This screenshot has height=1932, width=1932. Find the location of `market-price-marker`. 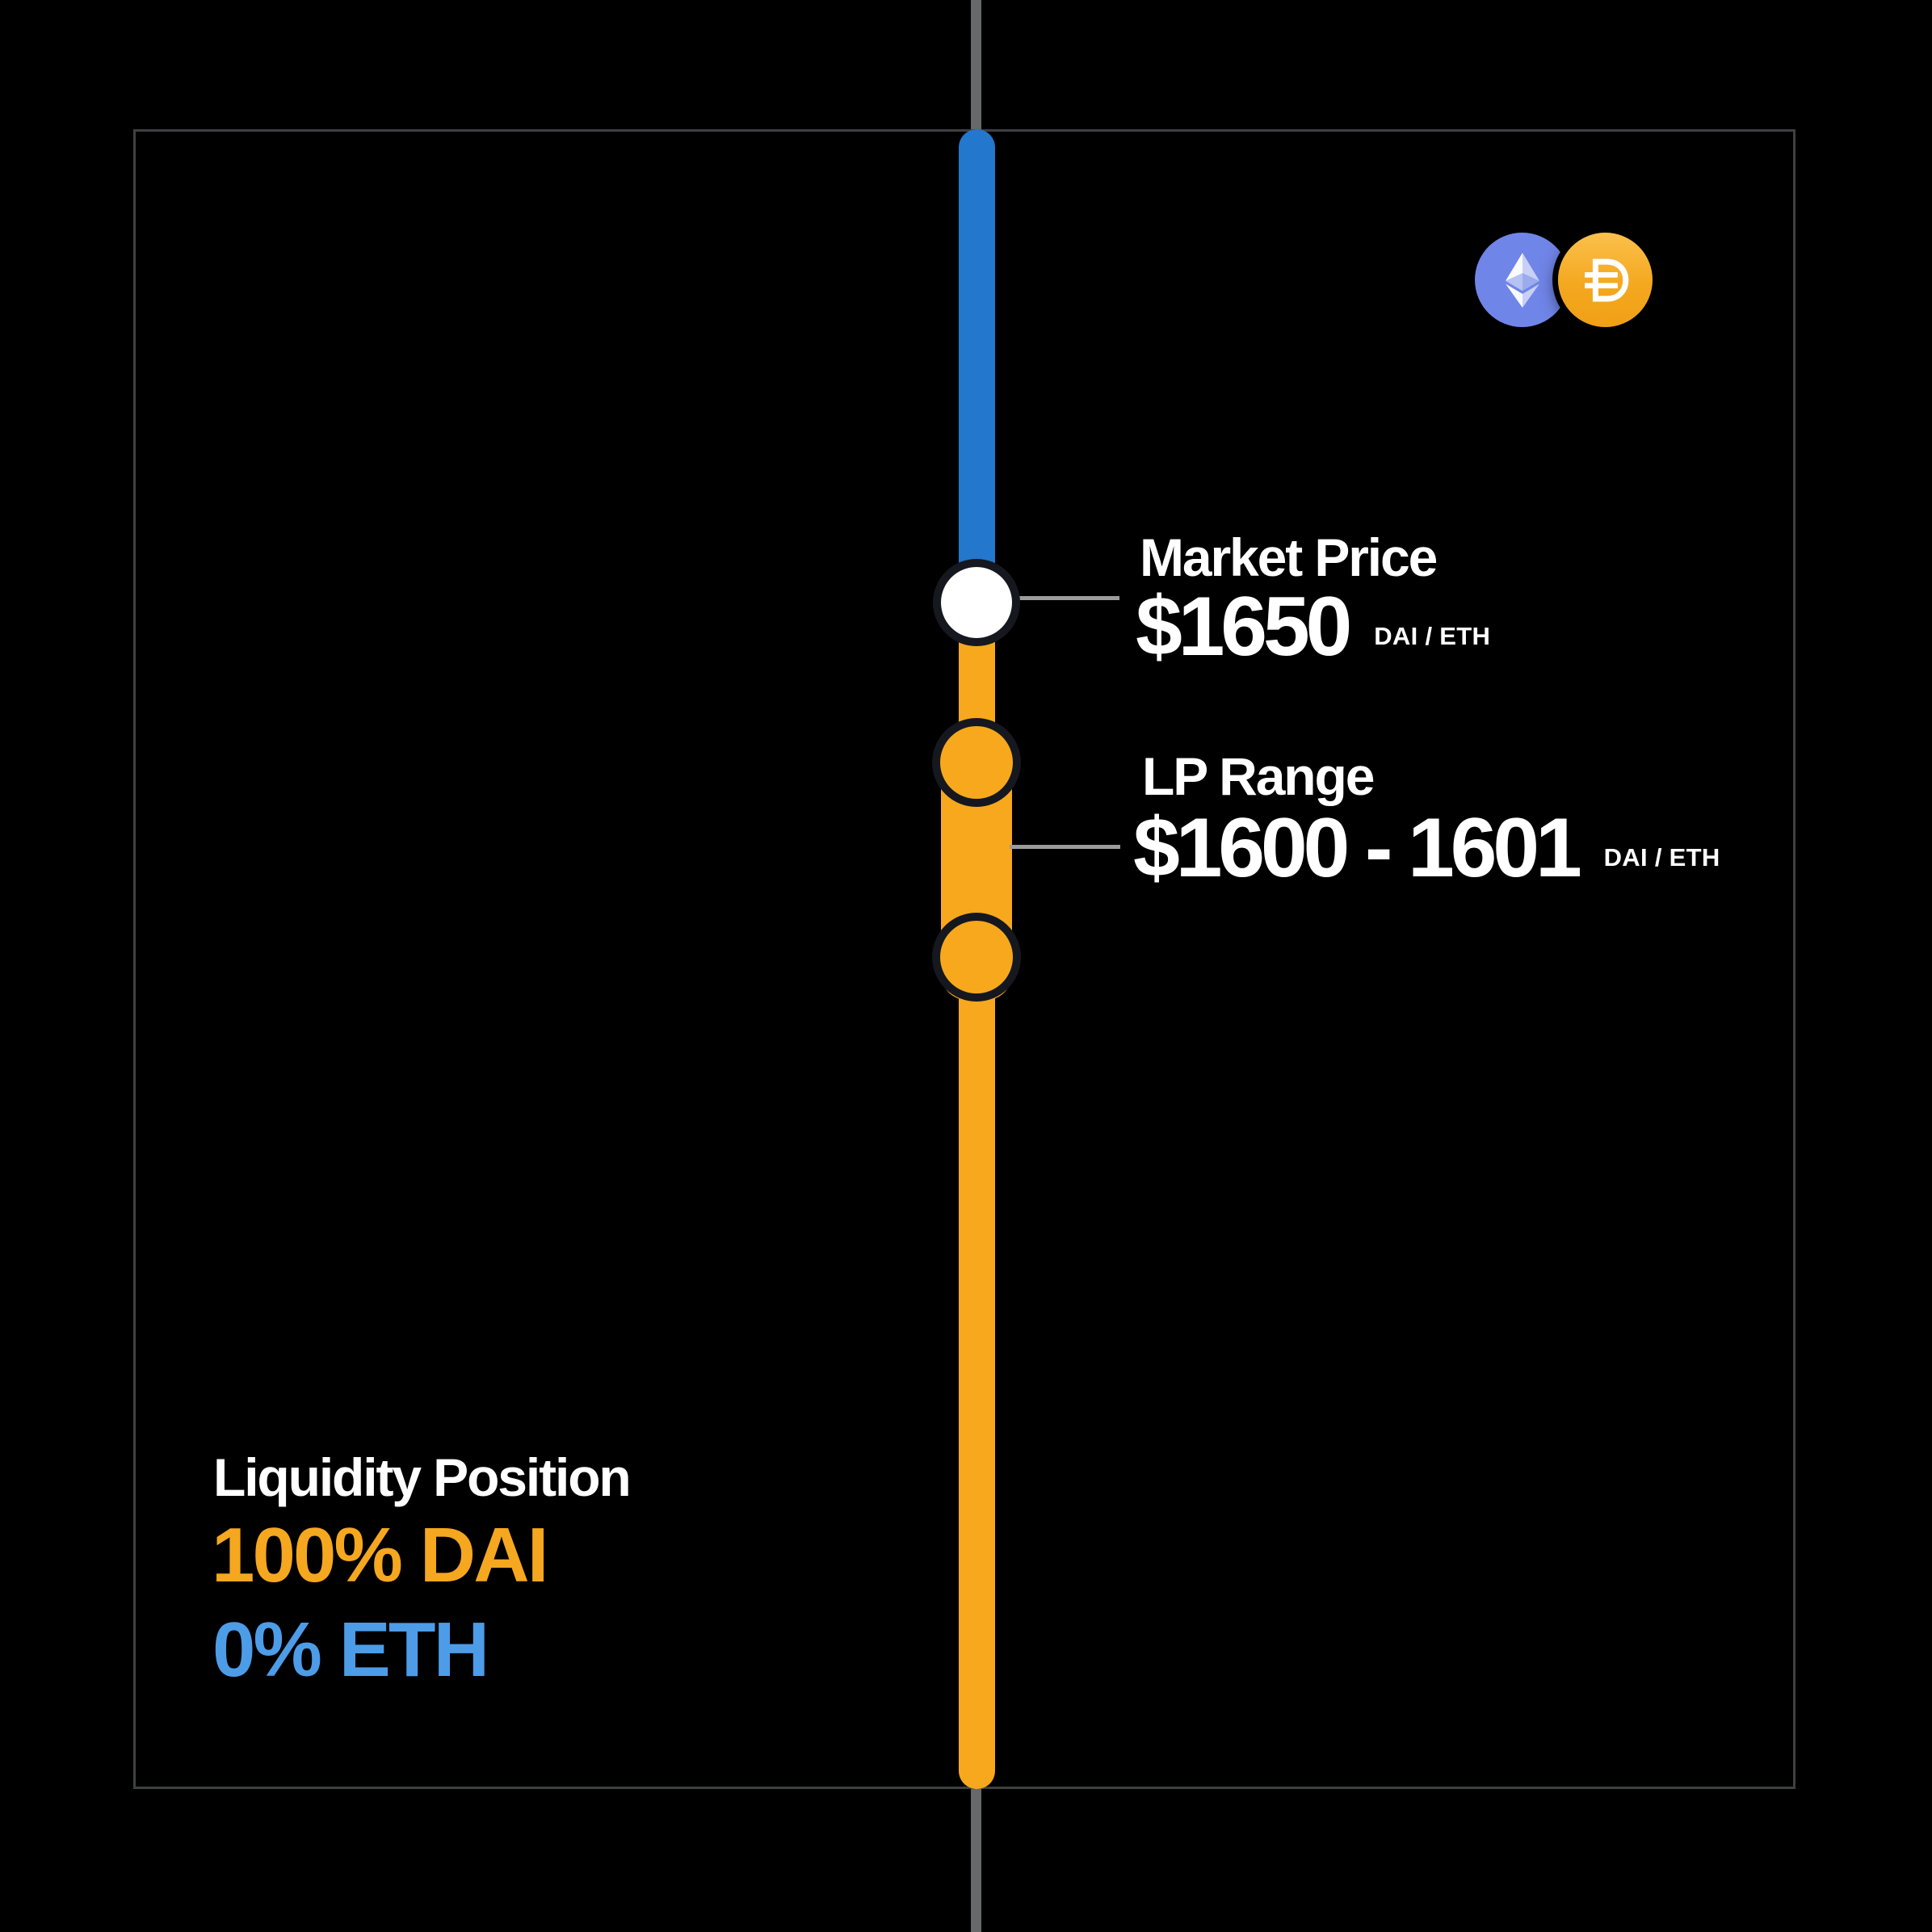

market-price-marker is located at coordinates (976, 602).